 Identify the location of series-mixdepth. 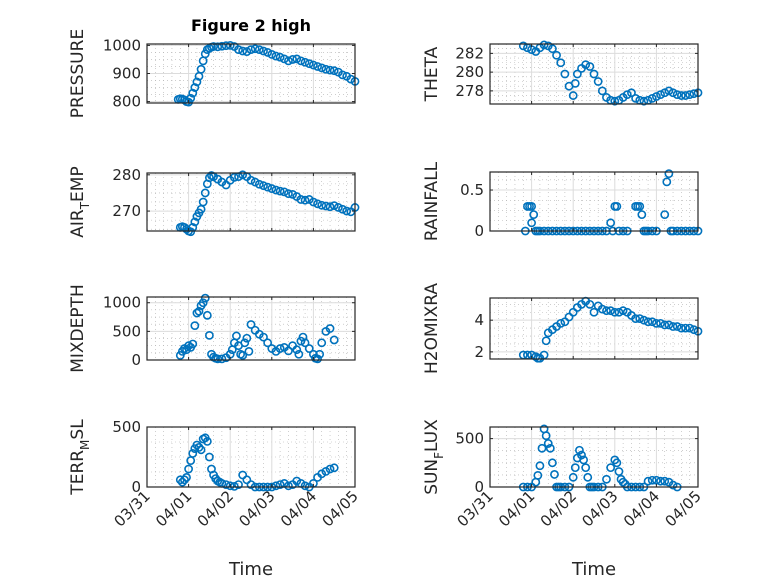
(257, 328).